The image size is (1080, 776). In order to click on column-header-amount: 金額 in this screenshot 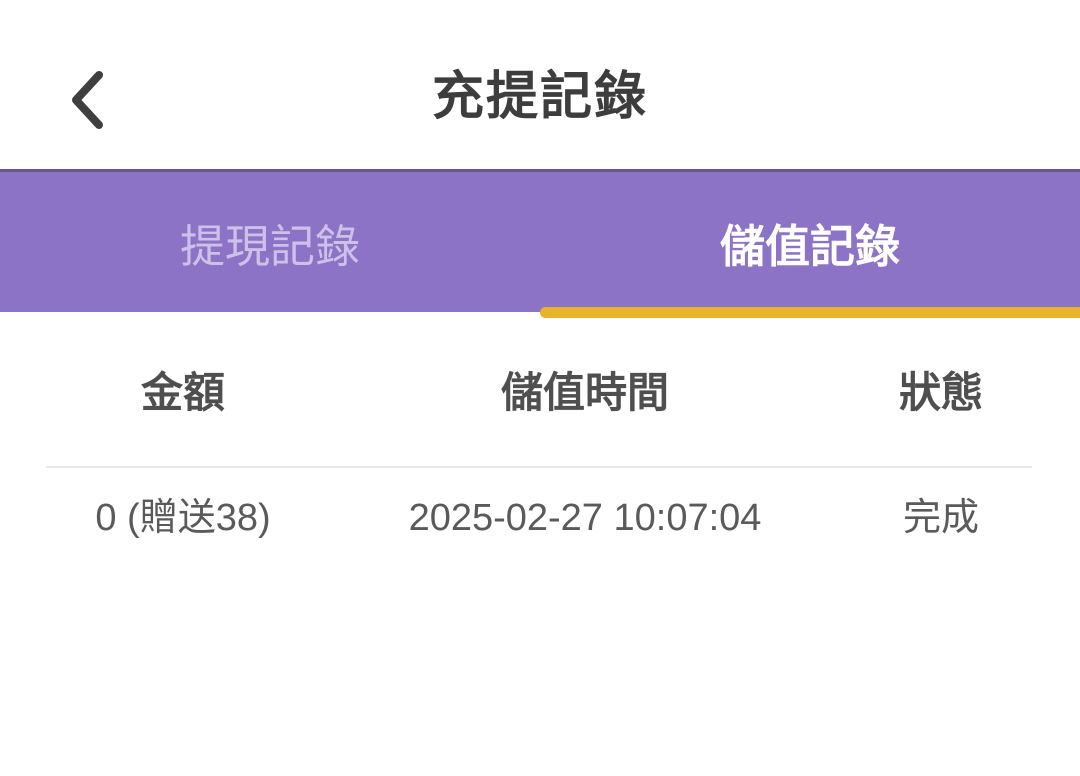, I will do `click(182, 392)`.